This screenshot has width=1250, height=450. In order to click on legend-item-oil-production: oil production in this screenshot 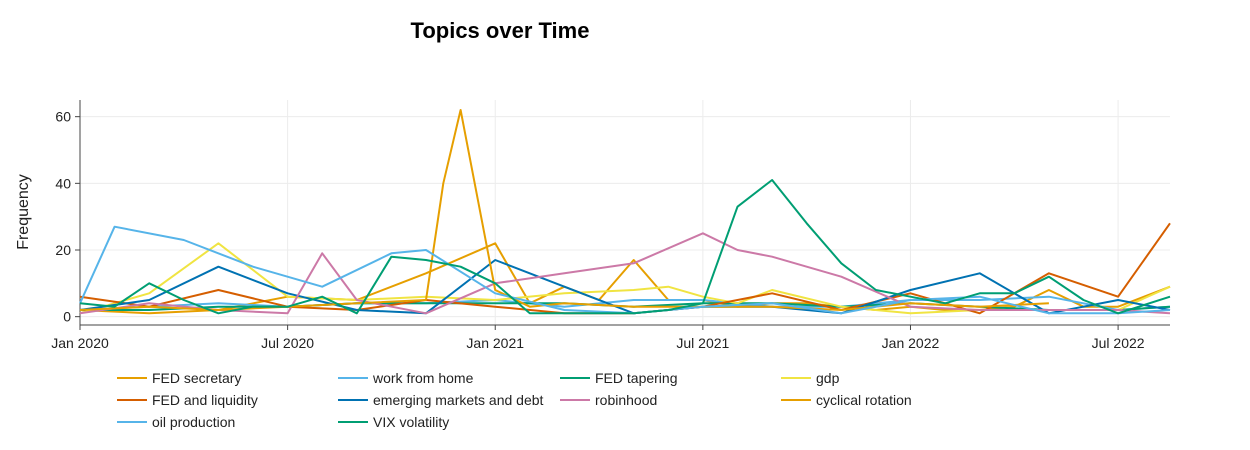, I will do `click(176, 422)`.